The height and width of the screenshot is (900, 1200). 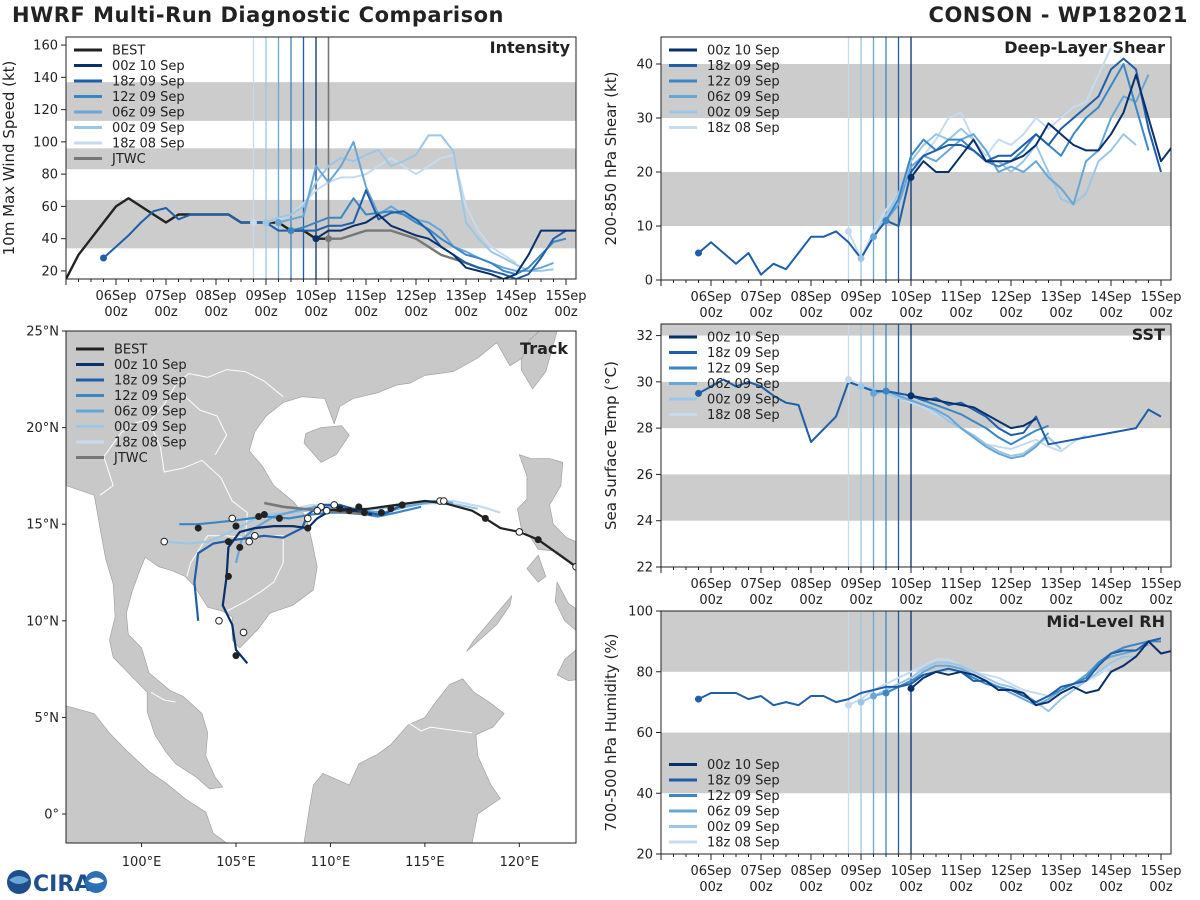 What do you see at coordinates (42, 332) in the screenshot?
I see `track-lat-label-5: 25°N` at bounding box center [42, 332].